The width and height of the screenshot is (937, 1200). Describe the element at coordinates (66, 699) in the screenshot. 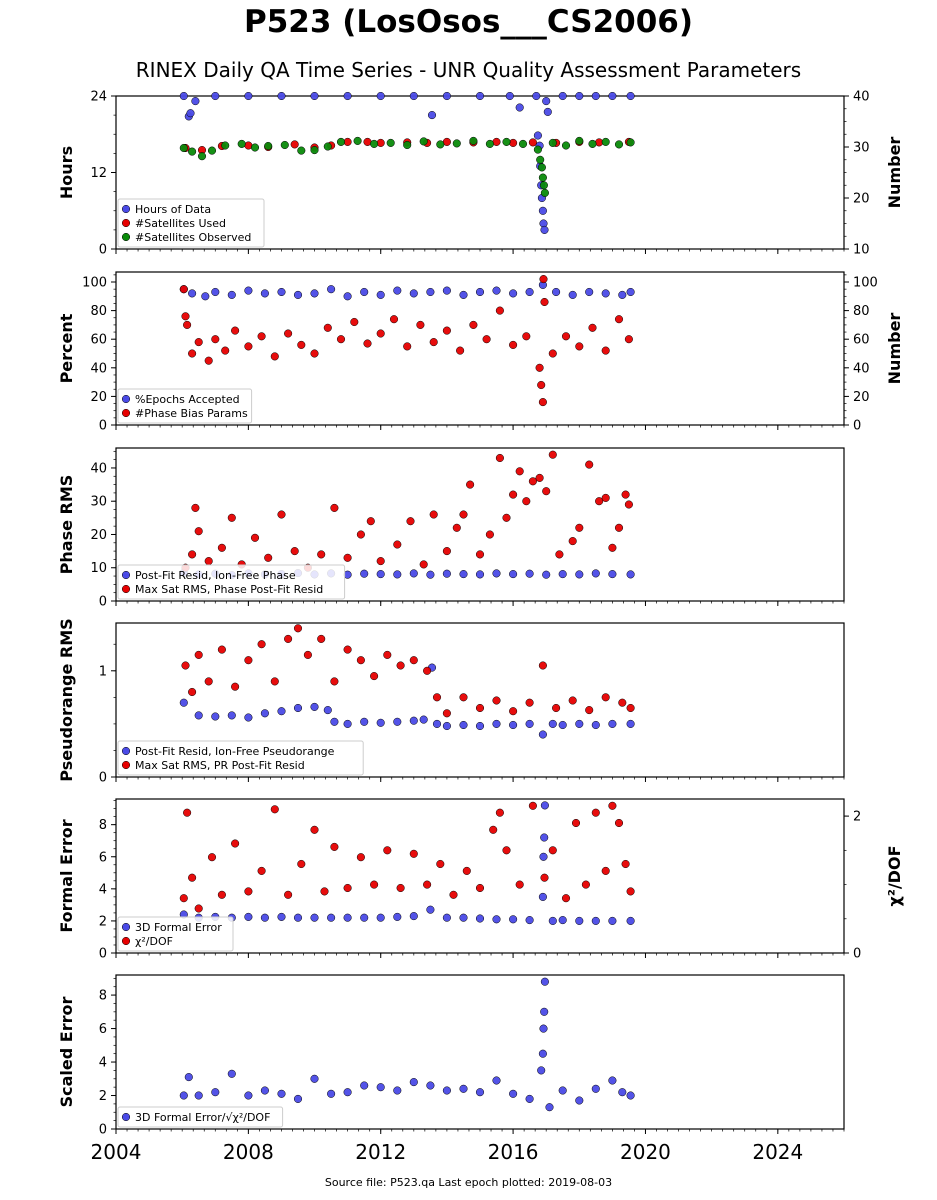

I see `y-axis-label: Pseudorange RMS` at that location.